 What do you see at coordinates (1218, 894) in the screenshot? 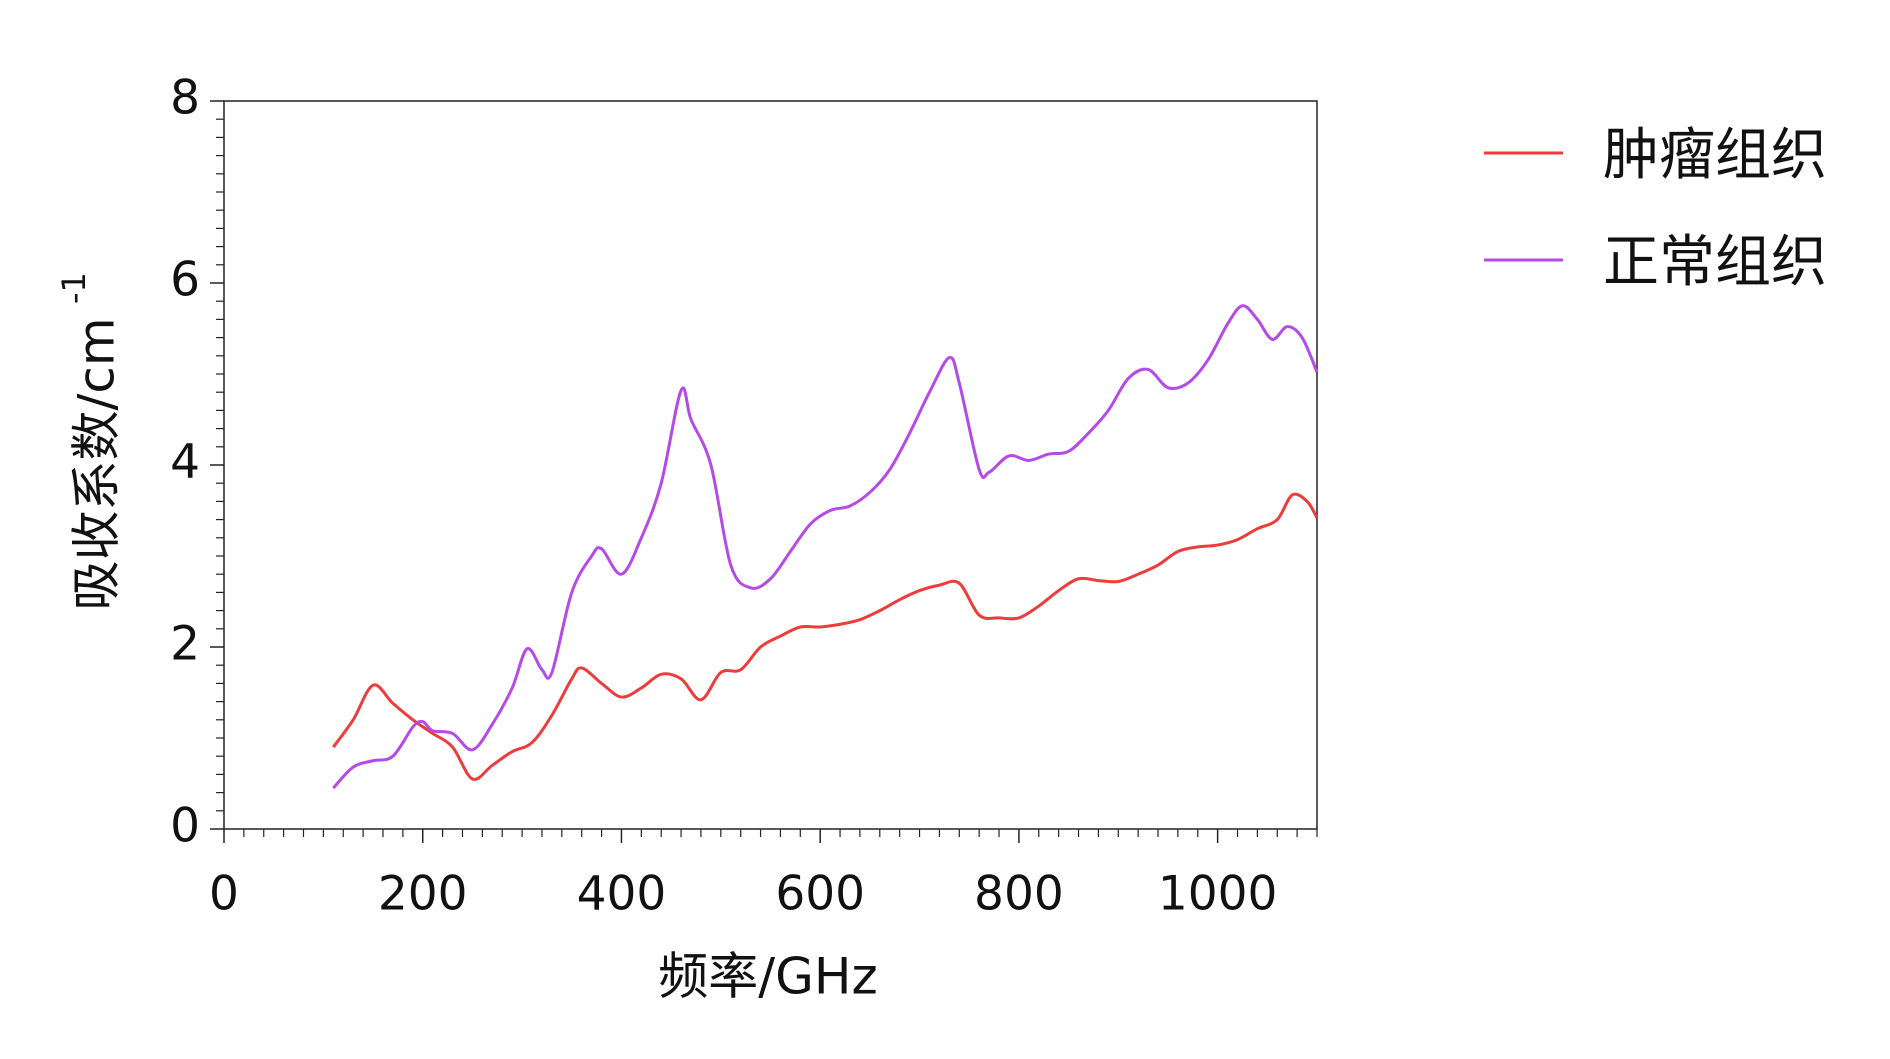
I see `x-tick-label: 1000` at bounding box center [1218, 894].